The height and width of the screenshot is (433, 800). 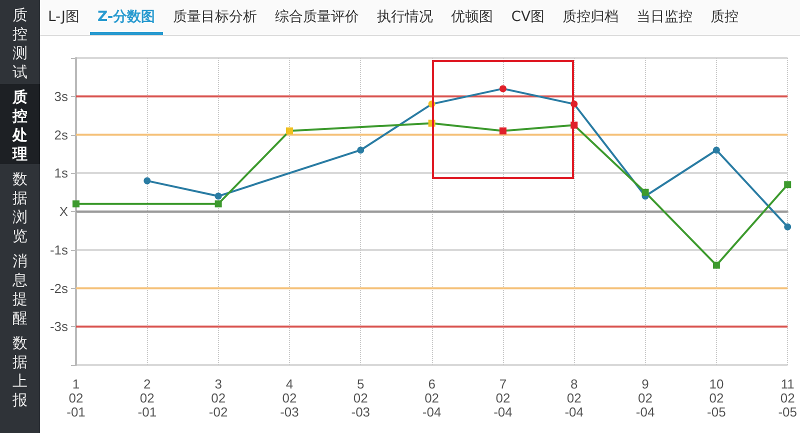 I want to click on x-tick-label: 7 02 -04, so click(x=503, y=398).